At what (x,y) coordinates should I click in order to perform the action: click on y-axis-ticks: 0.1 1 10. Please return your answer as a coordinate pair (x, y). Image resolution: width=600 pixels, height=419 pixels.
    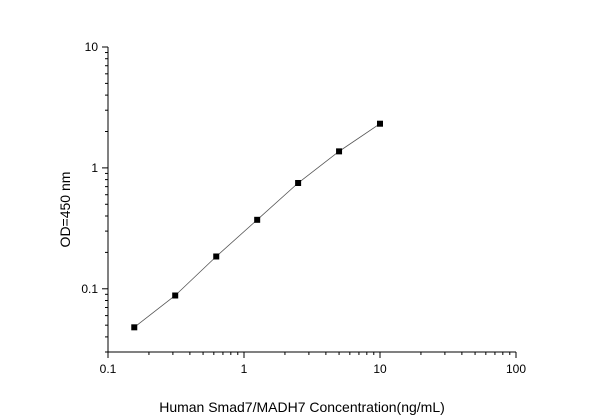
    Looking at the image, I should click on (94, 196).